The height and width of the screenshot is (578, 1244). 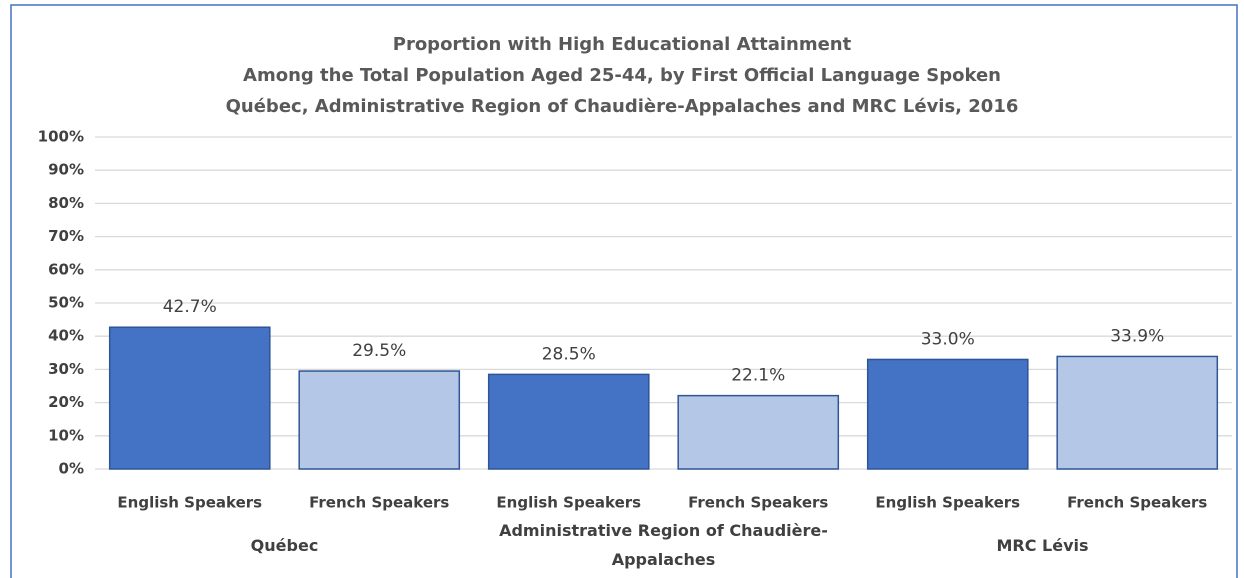 What do you see at coordinates (758, 376) in the screenshot?
I see `value-label: 22.1%` at bounding box center [758, 376].